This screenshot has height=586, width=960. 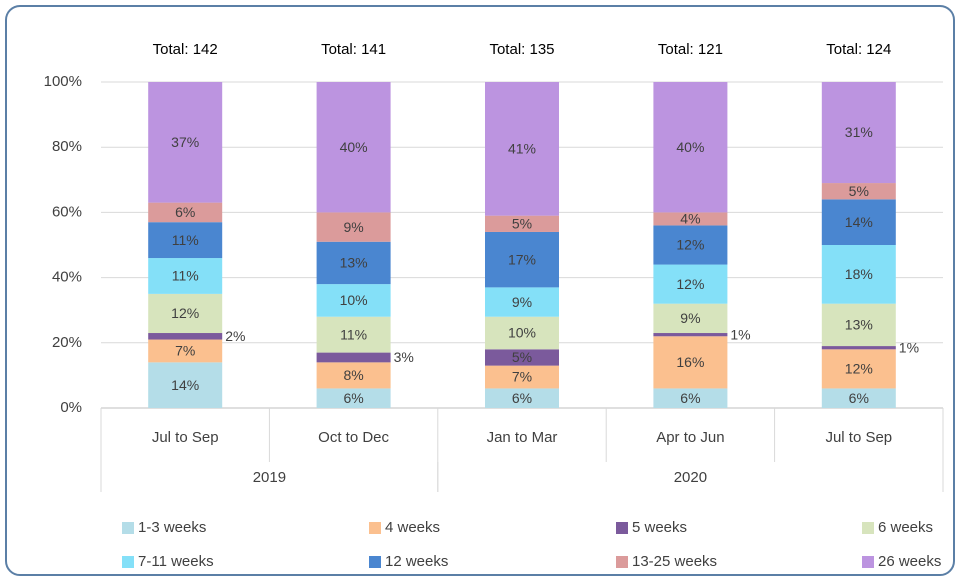 I want to click on total-annotation: Total: 142, so click(x=185, y=49).